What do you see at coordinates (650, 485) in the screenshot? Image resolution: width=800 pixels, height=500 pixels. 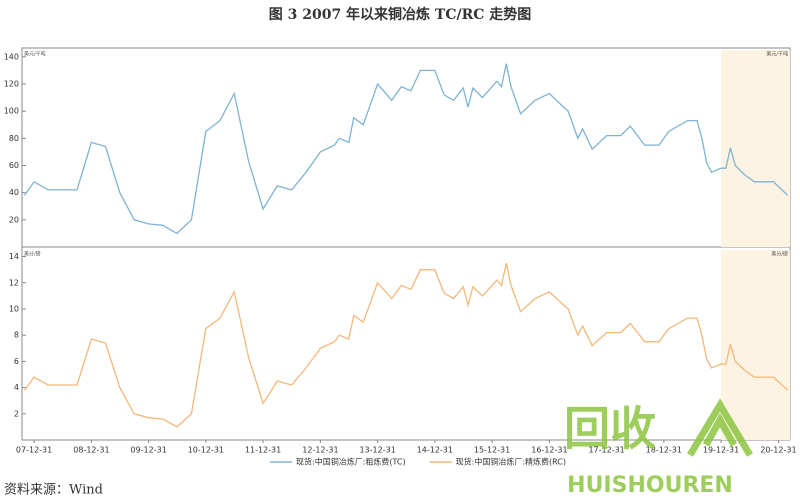 I see `watermark-text: HUISHOUREN` at bounding box center [650, 485].